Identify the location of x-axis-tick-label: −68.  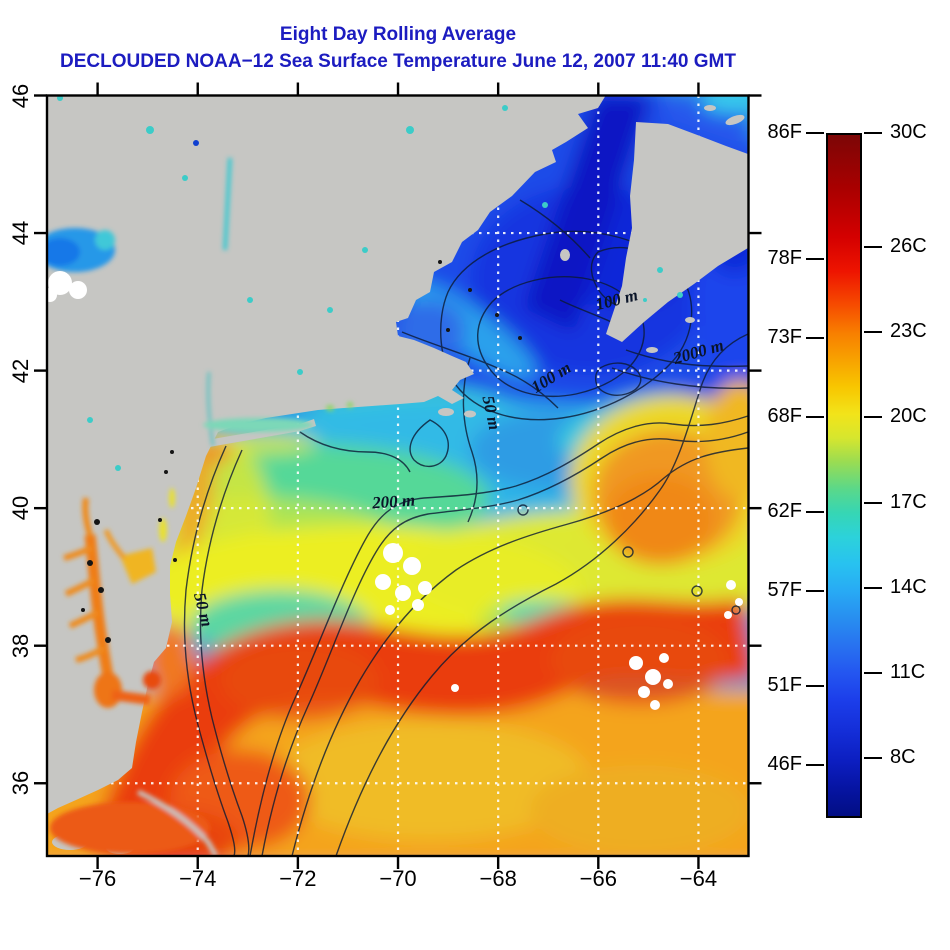
(498, 878).